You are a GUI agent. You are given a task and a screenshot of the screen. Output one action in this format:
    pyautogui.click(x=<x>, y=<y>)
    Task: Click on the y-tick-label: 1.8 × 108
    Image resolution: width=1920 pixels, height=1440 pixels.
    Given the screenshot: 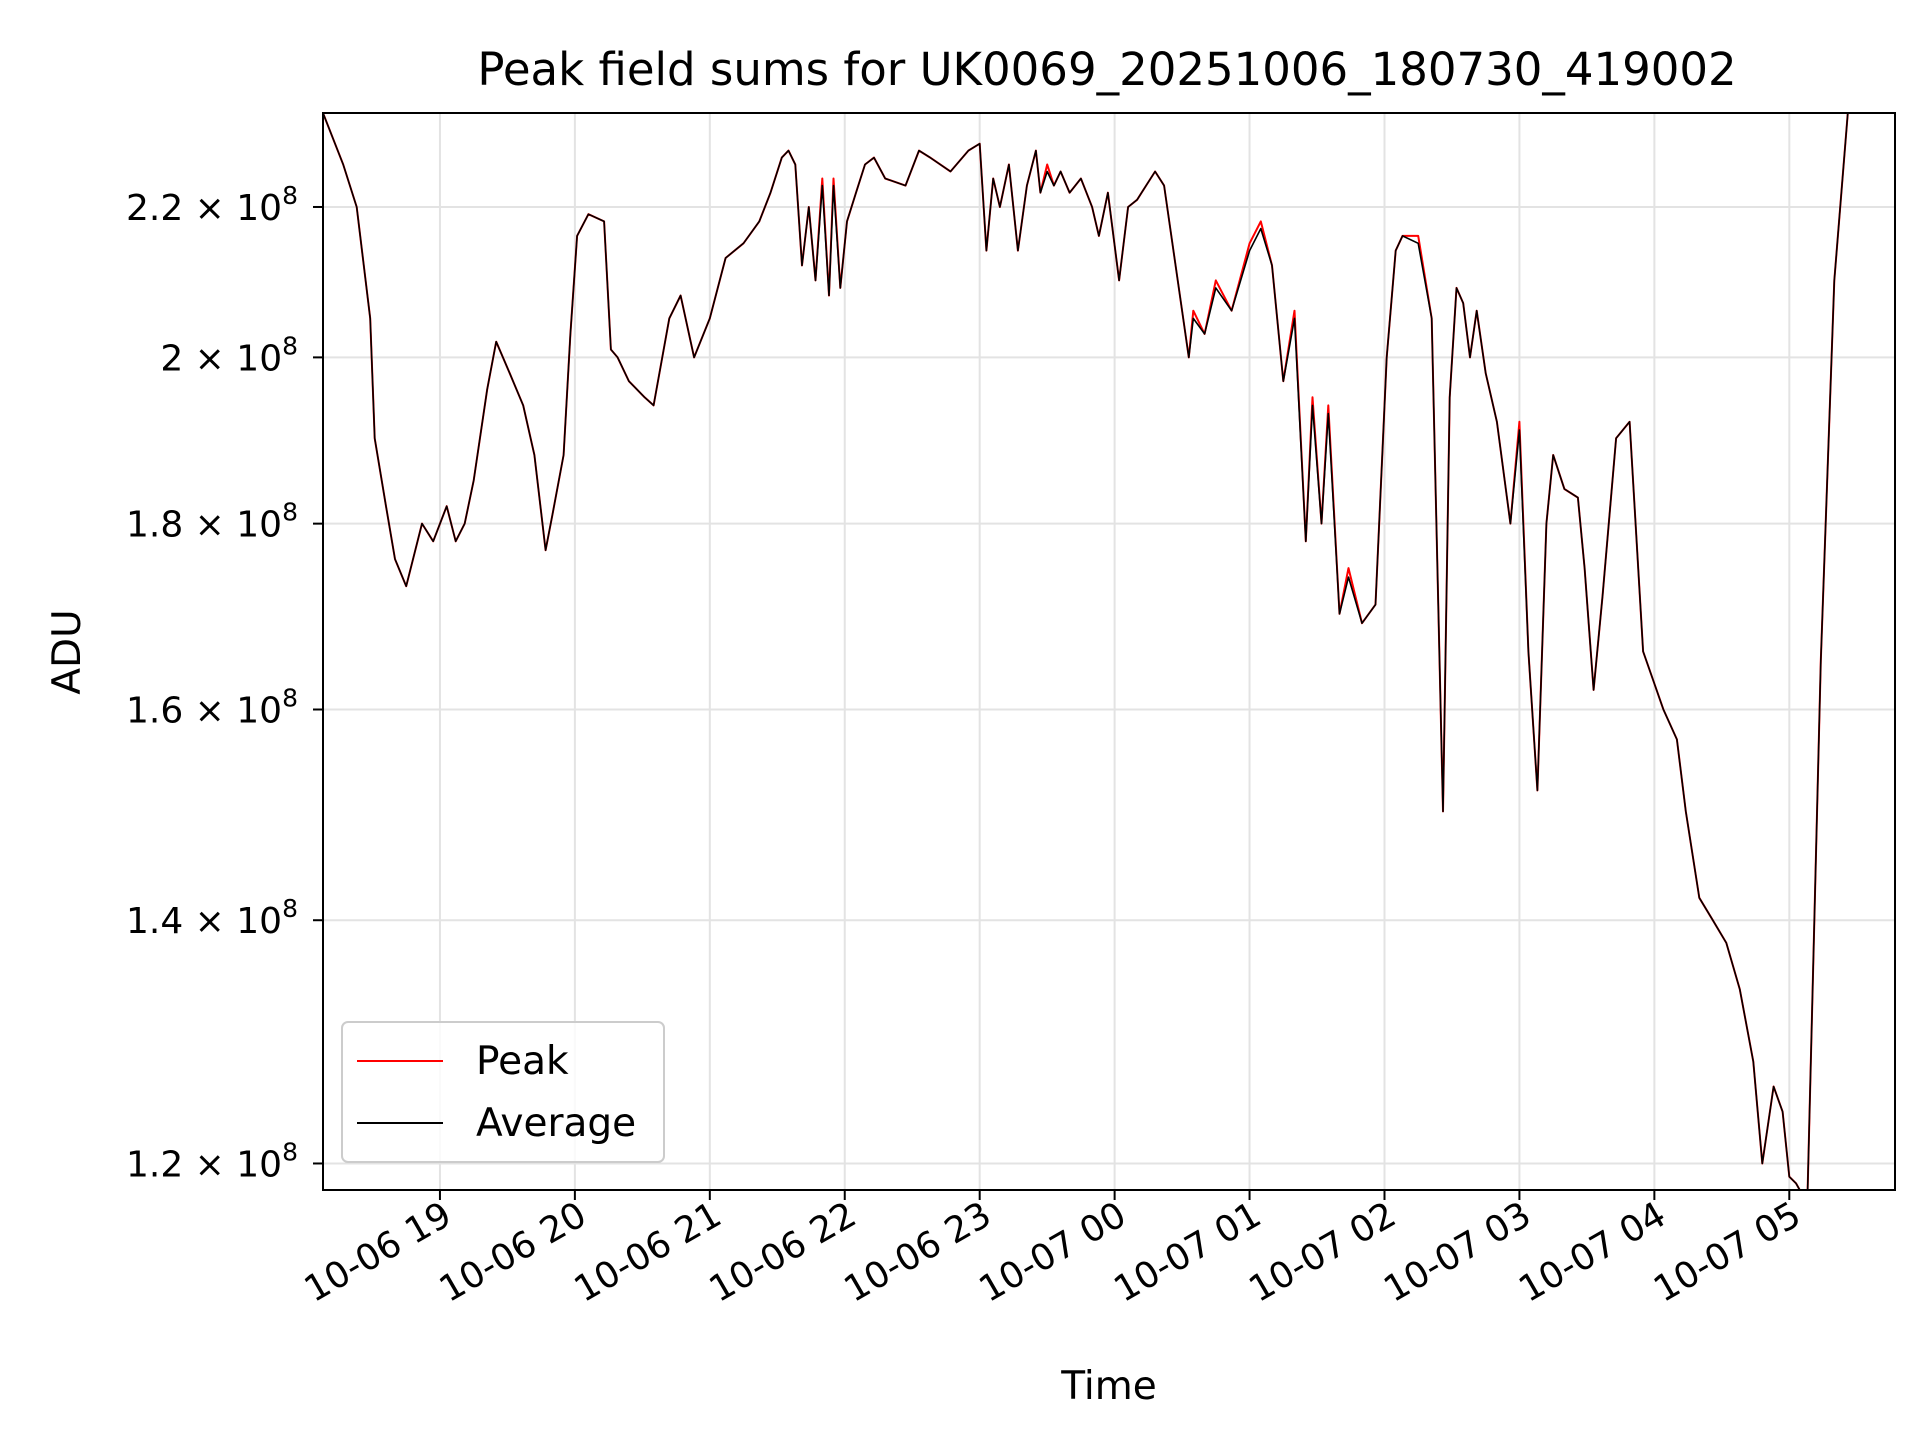 What is the action you would take?
    pyautogui.click(x=212, y=522)
    